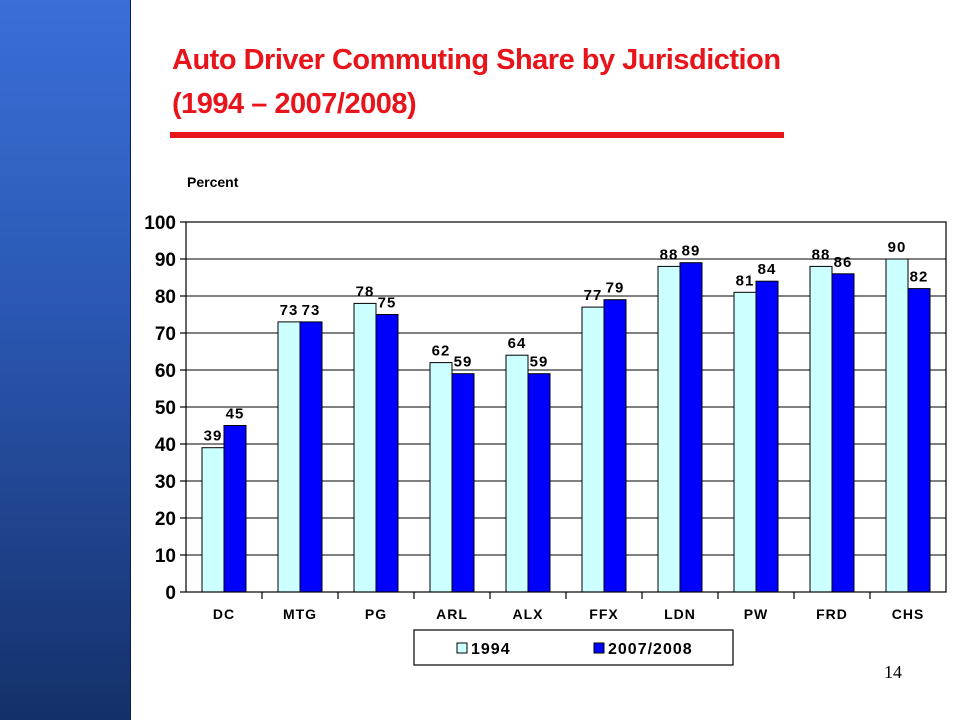 This screenshot has height=720, width=960. What do you see at coordinates (213, 182) in the screenshot?
I see `y-axis-label: Percent` at bounding box center [213, 182].